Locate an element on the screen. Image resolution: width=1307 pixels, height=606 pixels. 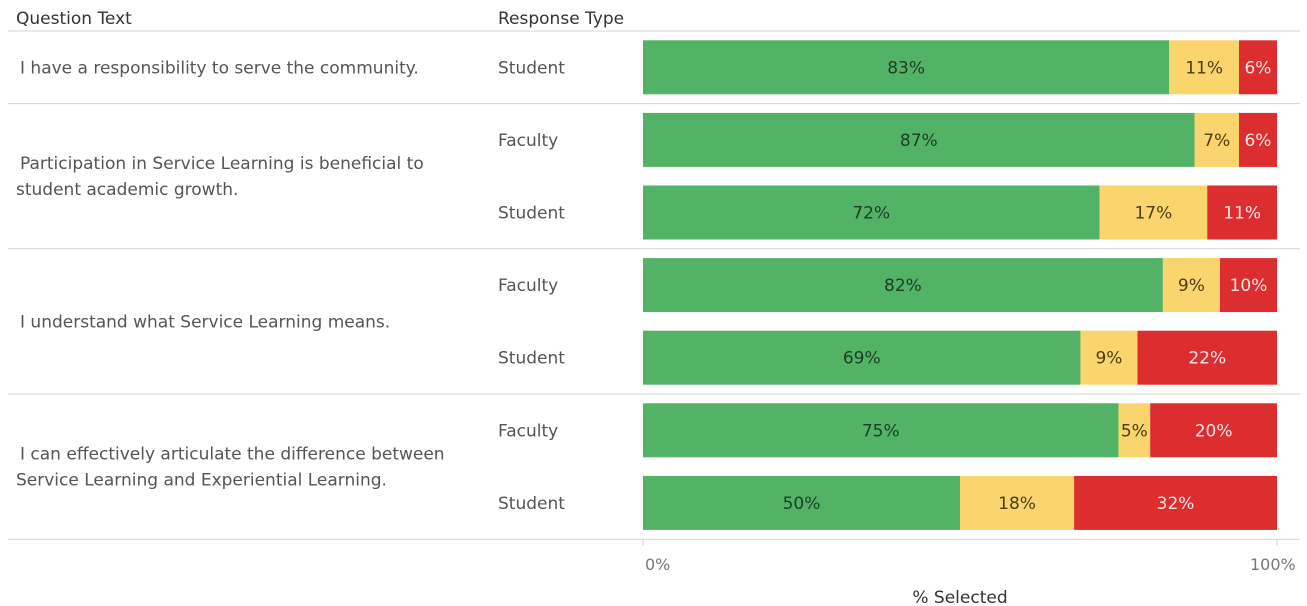
data-label: 32% is located at coordinates (1176, 504).